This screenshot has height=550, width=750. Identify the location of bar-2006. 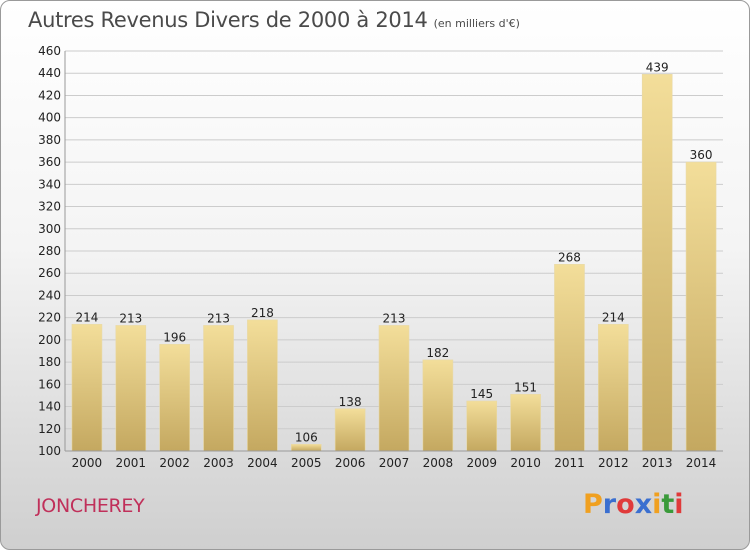
(350, 430).